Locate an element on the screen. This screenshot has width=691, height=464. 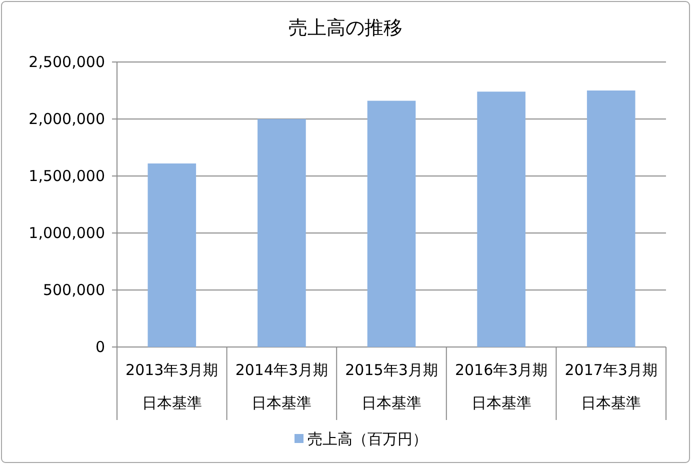
x-tick-label: 2017年3月期日本基準 is located at coordinates (611, 387).